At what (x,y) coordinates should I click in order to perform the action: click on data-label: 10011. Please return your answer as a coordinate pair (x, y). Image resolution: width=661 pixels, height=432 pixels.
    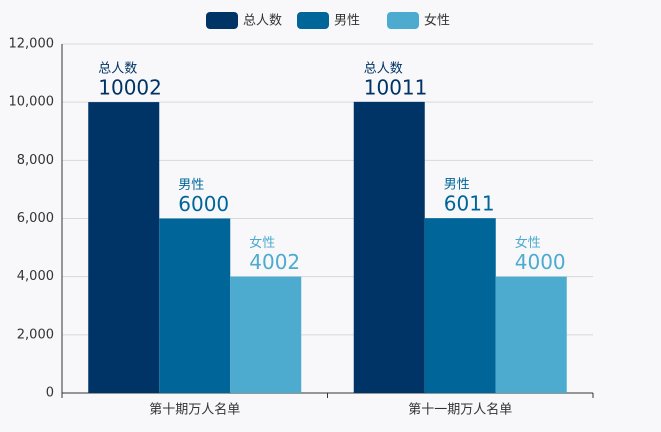
    Looking at the image, I should click on (396, 87).